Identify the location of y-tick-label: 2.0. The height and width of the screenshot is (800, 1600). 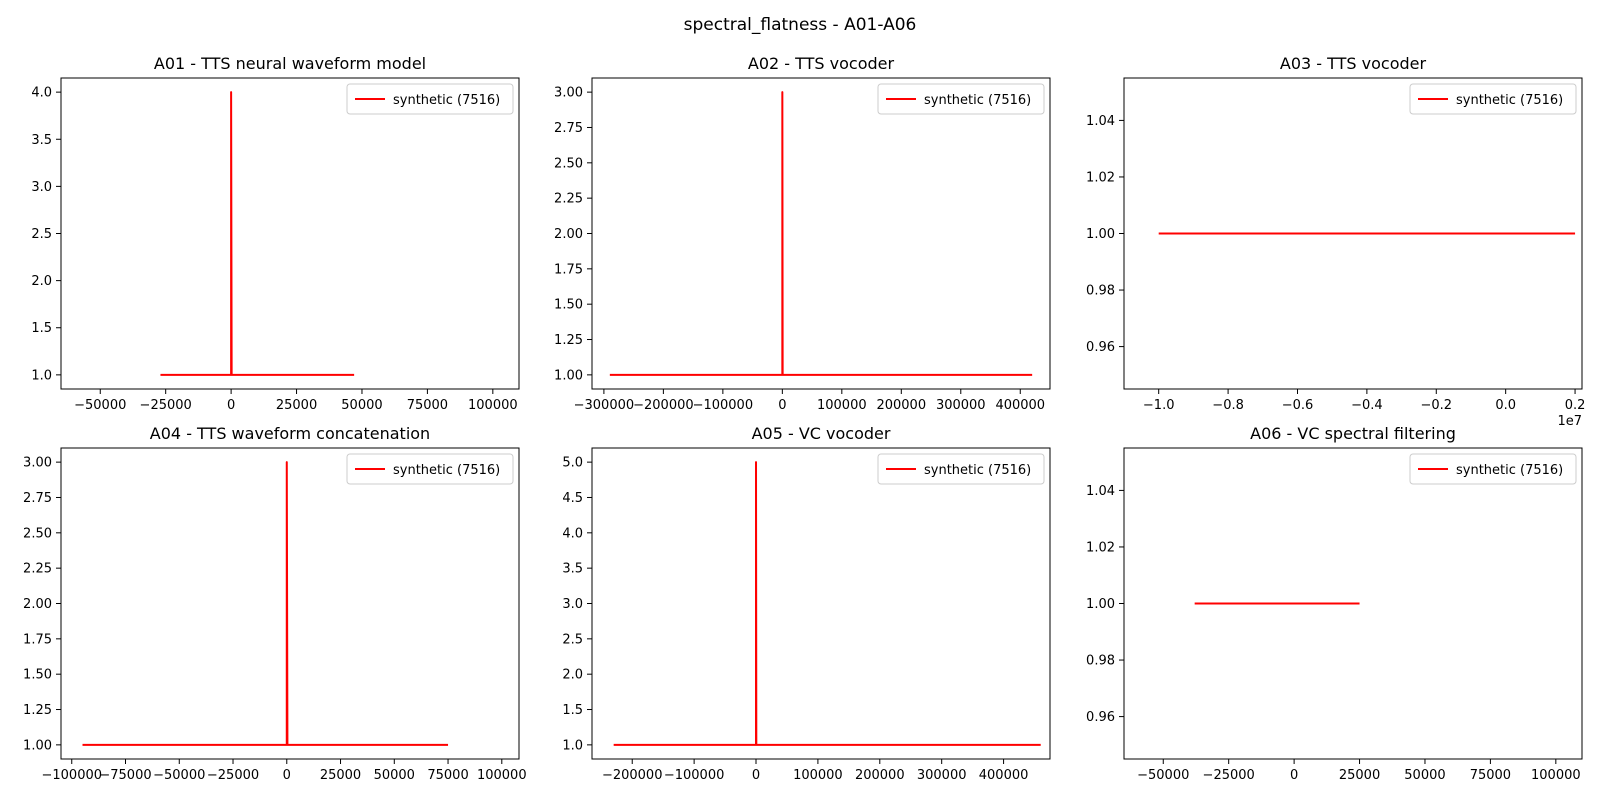
(572, 675).